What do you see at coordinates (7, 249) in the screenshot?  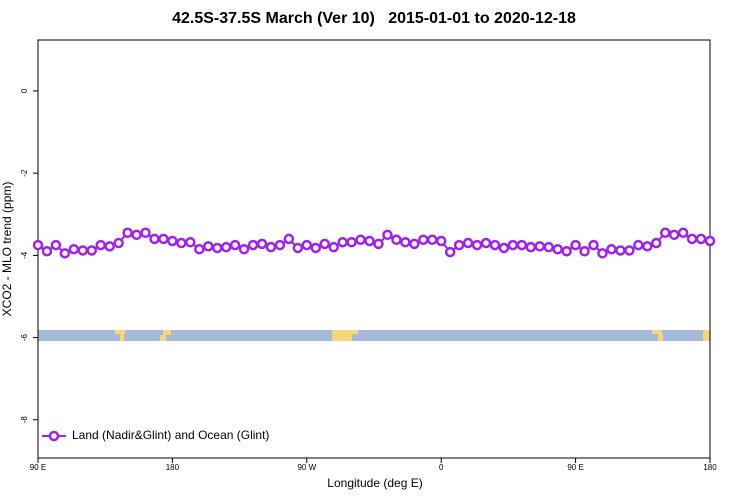 I see `y-axis-label: XCO2 - MLO trend (ppm)` at bounding box center [7, 249].